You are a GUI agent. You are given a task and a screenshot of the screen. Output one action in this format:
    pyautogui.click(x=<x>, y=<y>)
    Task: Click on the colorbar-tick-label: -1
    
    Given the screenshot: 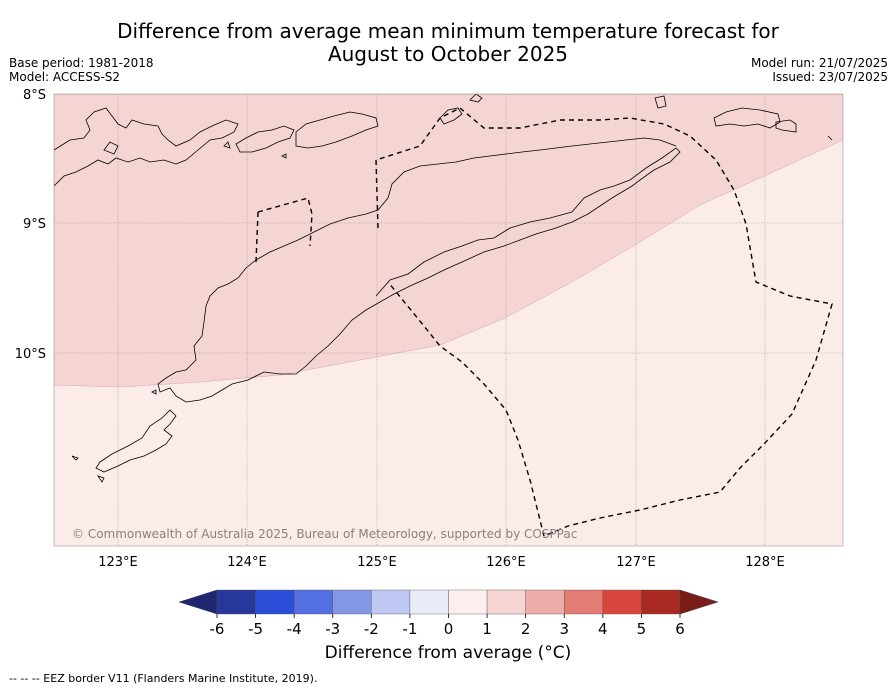 What is the action you would take?
    pyautogui.click(x=409, y=629)
    